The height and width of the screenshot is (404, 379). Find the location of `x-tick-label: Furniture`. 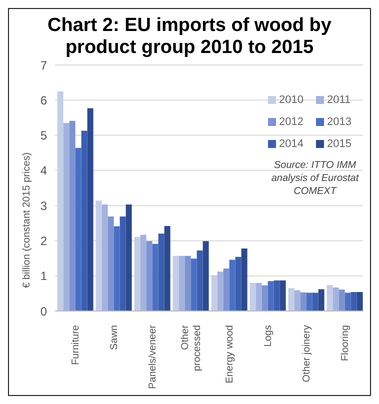

x-tick-label: Furniture is located at coordinates (76, 345).